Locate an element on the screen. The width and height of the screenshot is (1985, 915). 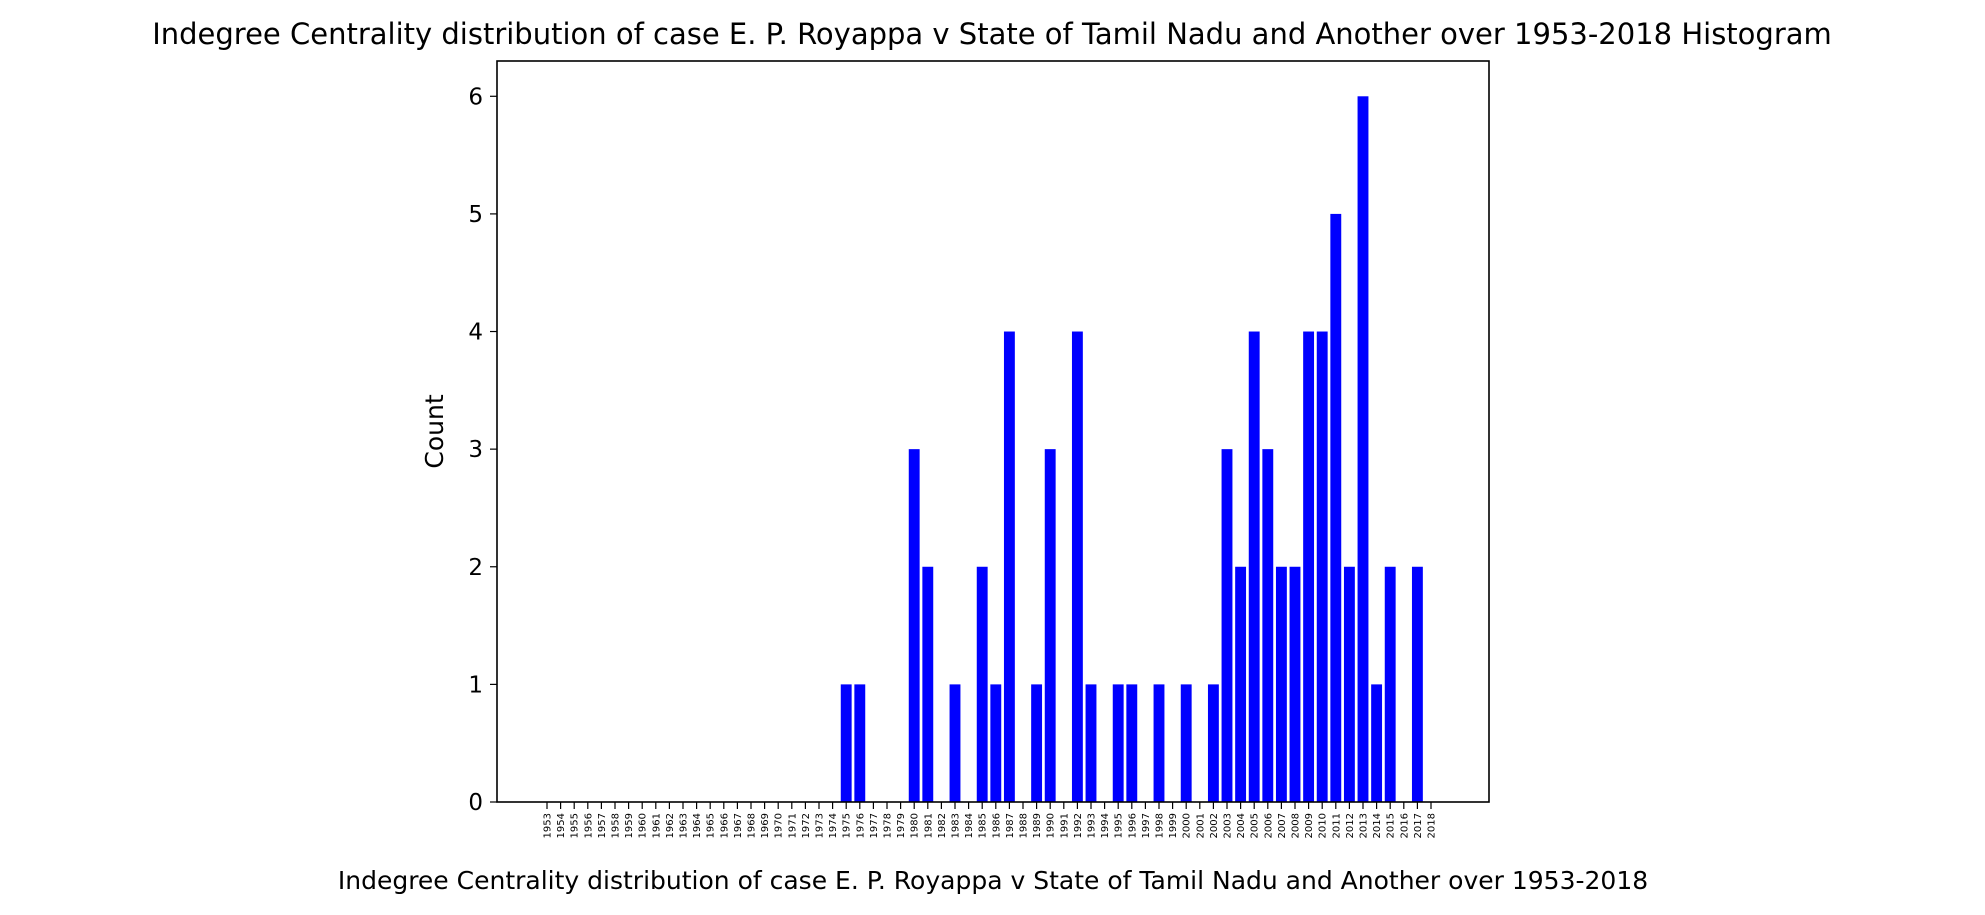
x-tick-label-1982: 1982 is located at coordinates (942, 825).